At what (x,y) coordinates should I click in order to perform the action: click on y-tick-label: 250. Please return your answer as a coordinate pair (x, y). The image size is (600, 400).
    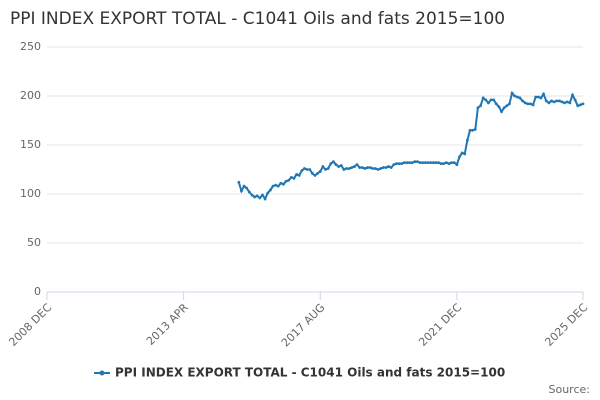
    Looking at the image, I should click on (30, 46).